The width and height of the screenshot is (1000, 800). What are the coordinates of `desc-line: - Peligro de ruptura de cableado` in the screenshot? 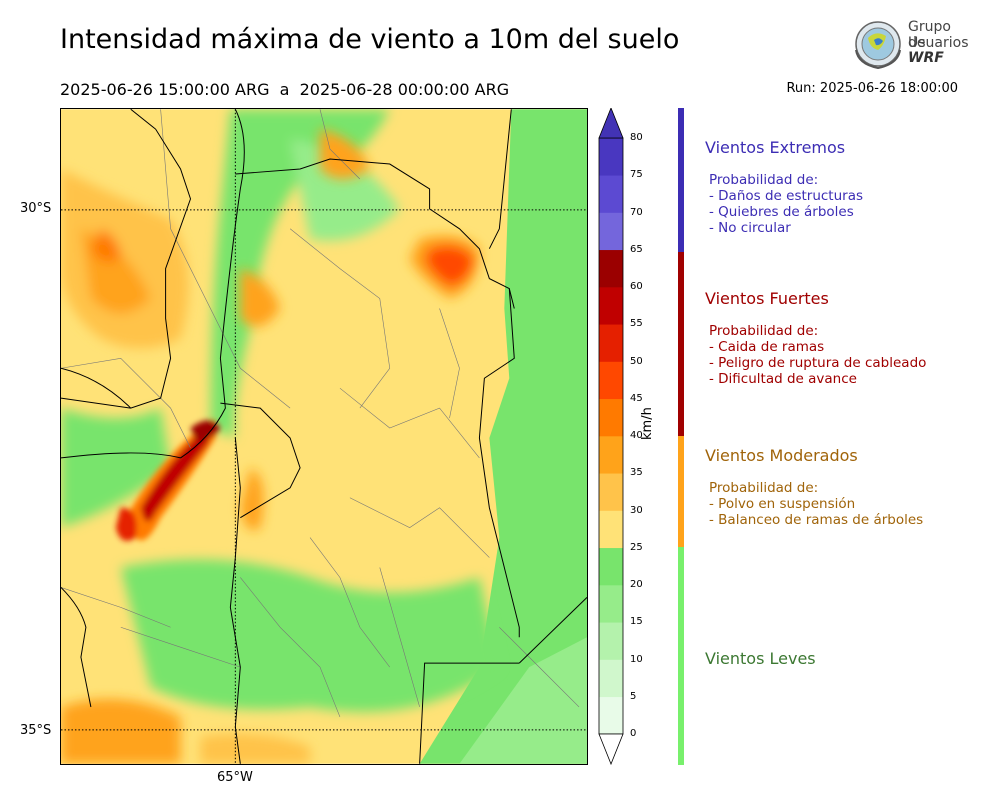 It's located at (818, 363).